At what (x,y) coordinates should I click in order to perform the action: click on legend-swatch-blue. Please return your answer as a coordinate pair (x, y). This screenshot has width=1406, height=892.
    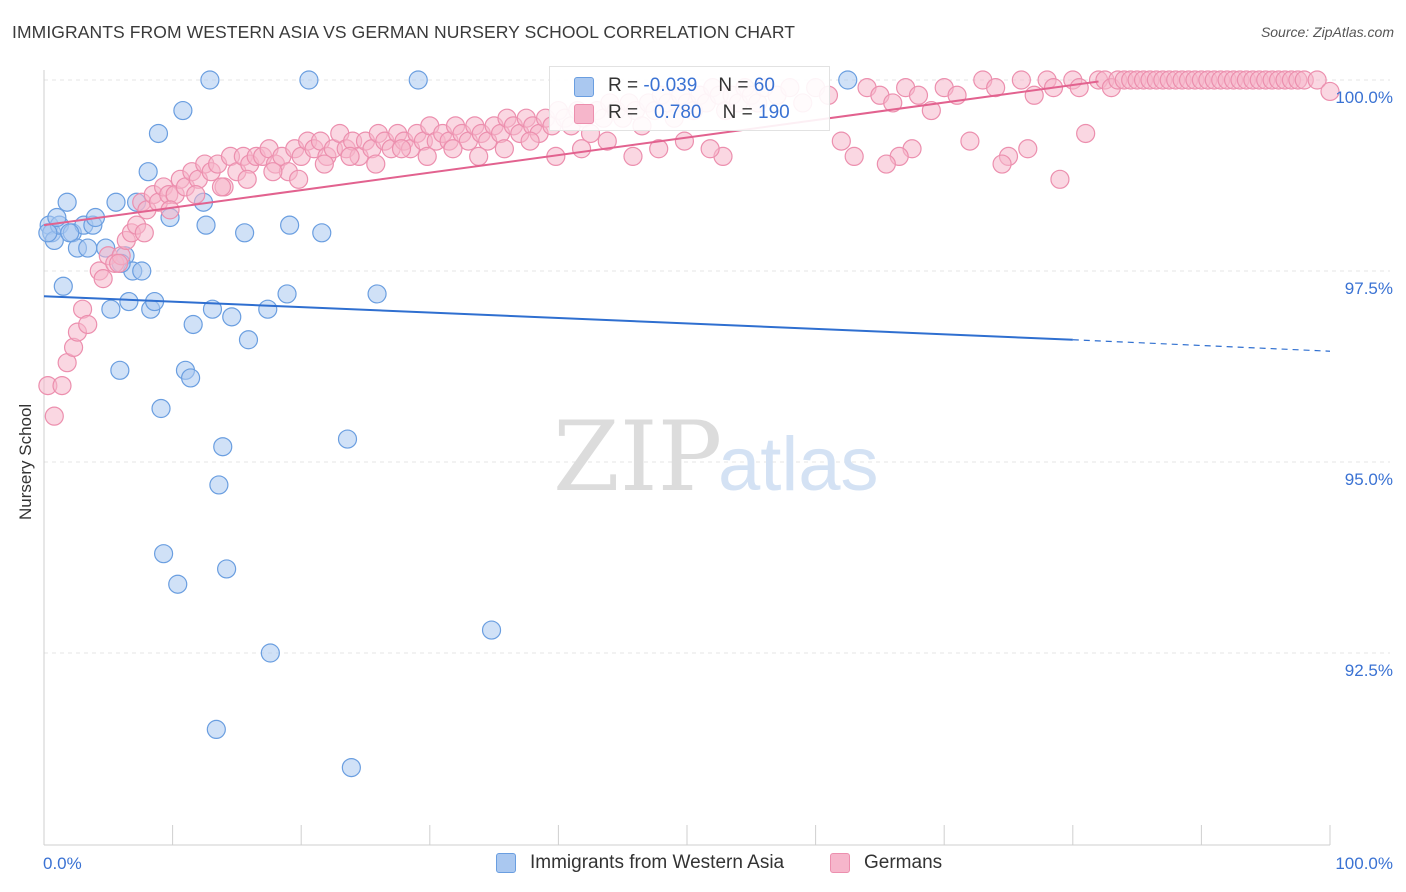
    Looking at the image, I should click on (584, 87).